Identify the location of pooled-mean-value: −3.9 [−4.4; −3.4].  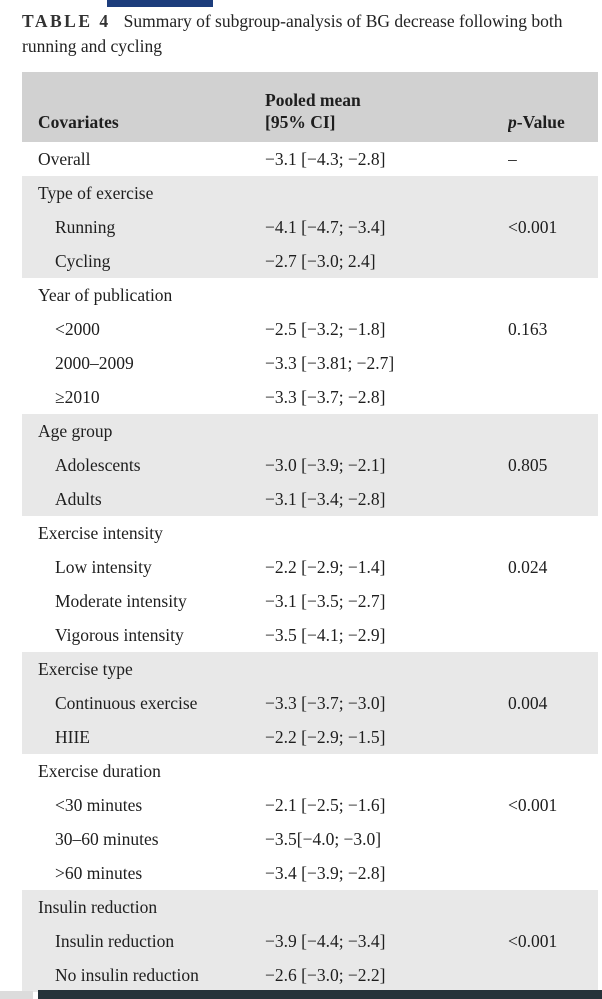
(325, 941).